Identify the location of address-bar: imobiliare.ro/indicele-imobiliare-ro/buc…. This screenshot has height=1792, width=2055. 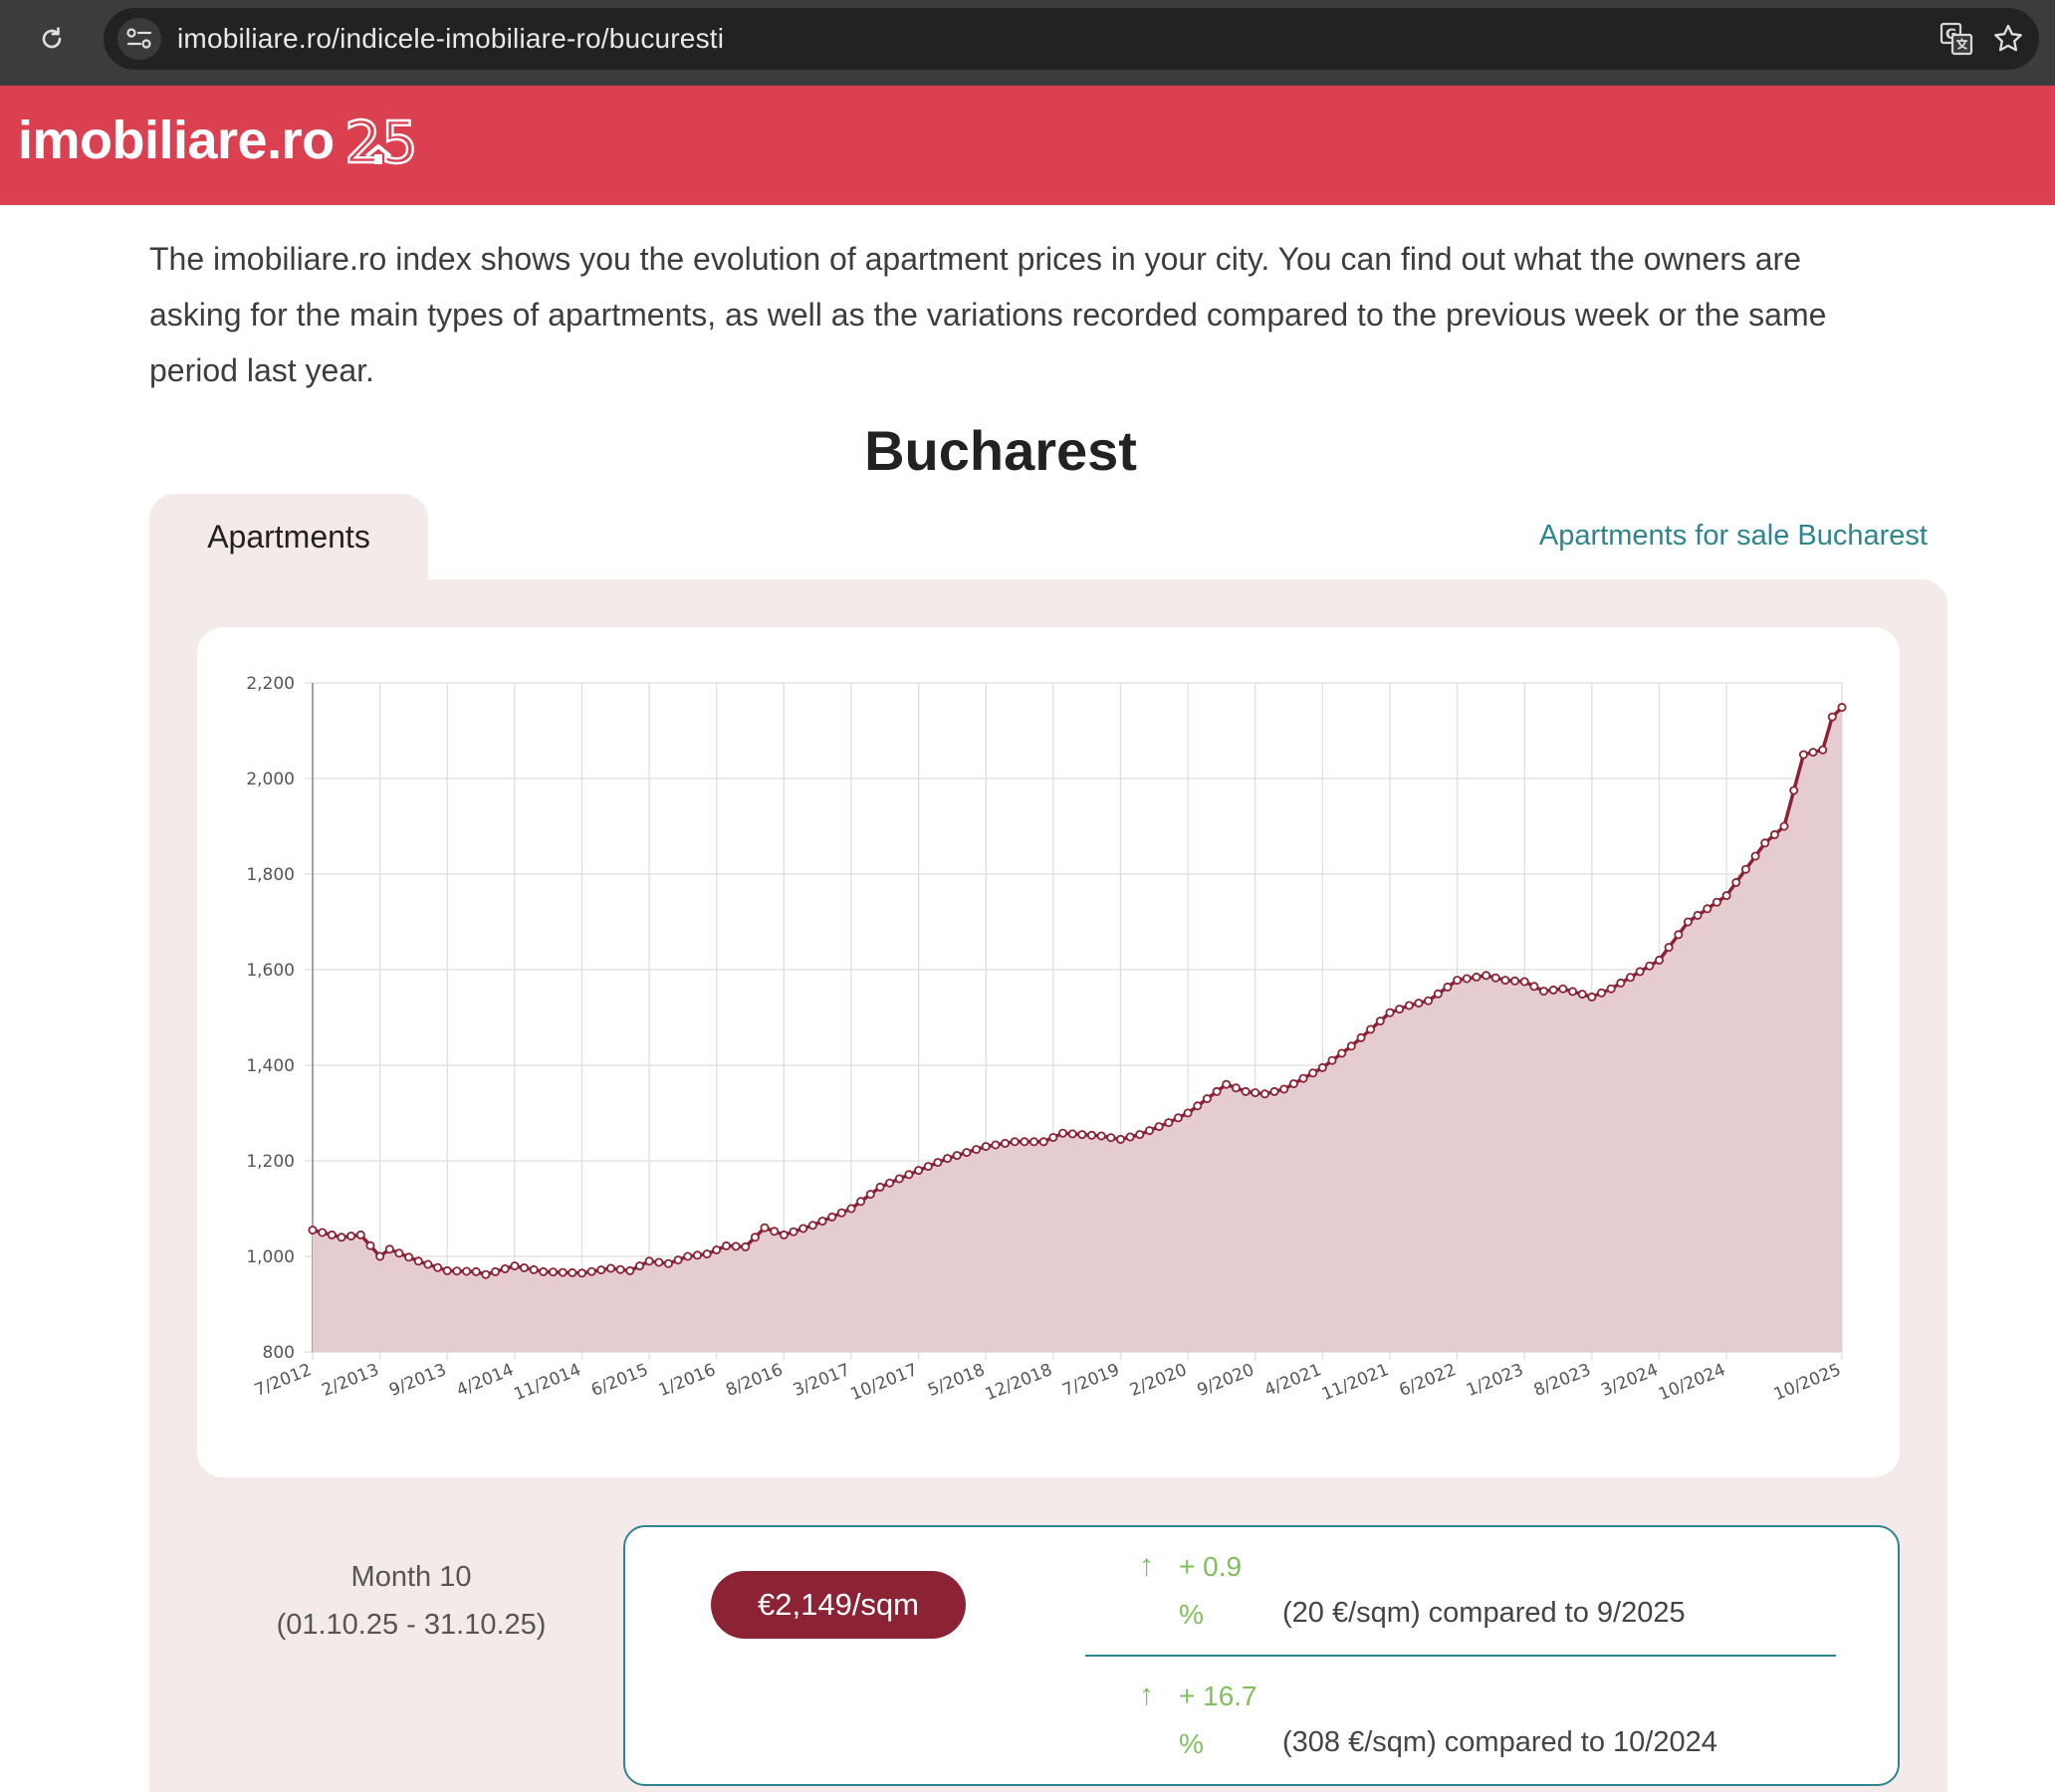
(1071, 39).